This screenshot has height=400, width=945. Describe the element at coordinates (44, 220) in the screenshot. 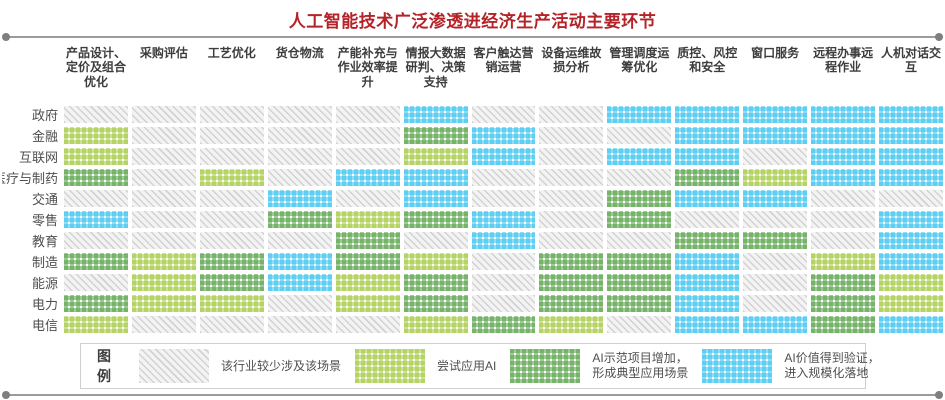

I see `row-label: 零售` at that location.